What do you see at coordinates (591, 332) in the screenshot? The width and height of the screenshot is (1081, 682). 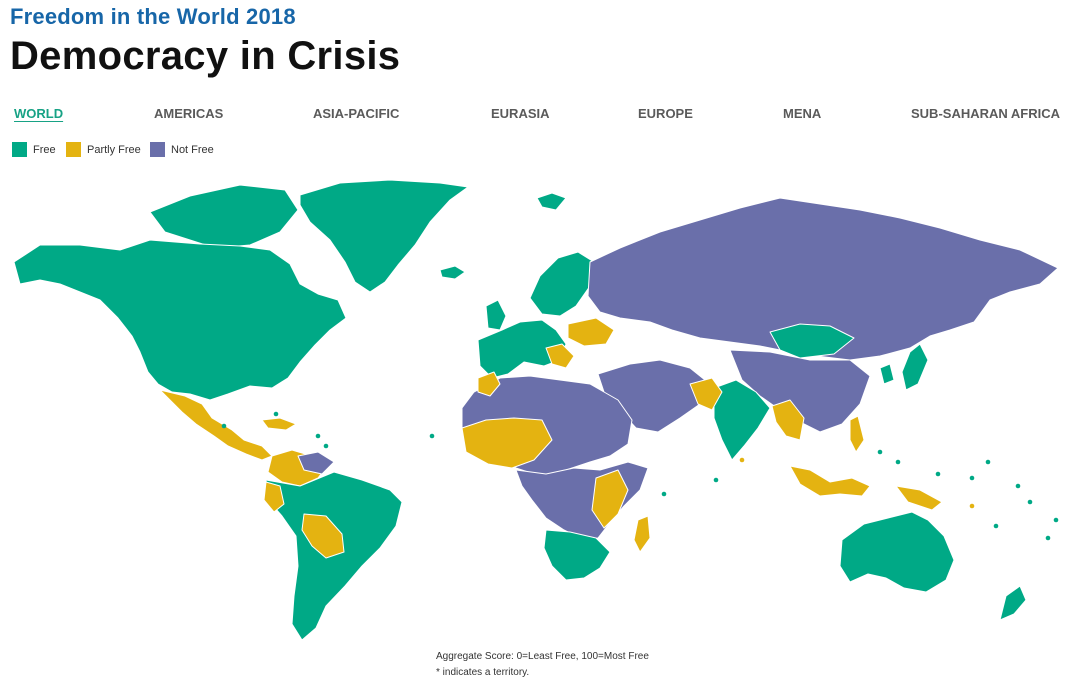 I see `ukraine-region` at bounding box center [591, 332].